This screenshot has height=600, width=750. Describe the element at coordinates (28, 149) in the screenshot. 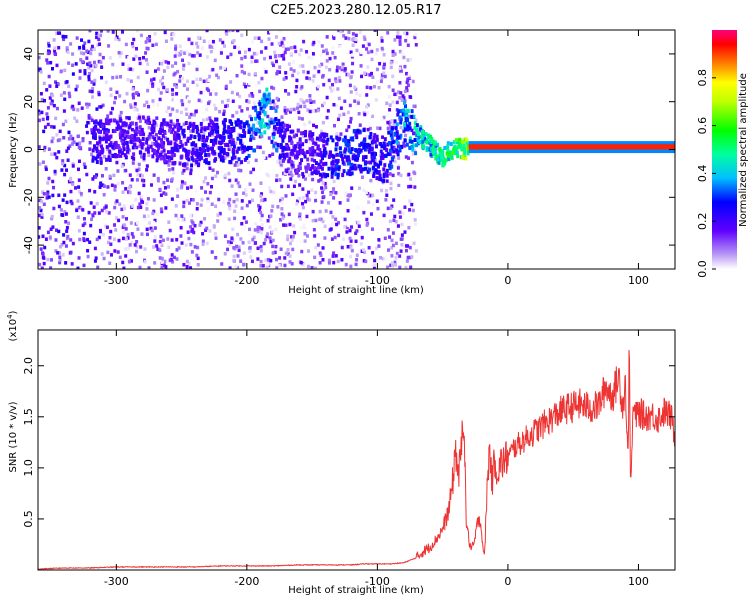

I see `y-tick-label: 0` at that location.